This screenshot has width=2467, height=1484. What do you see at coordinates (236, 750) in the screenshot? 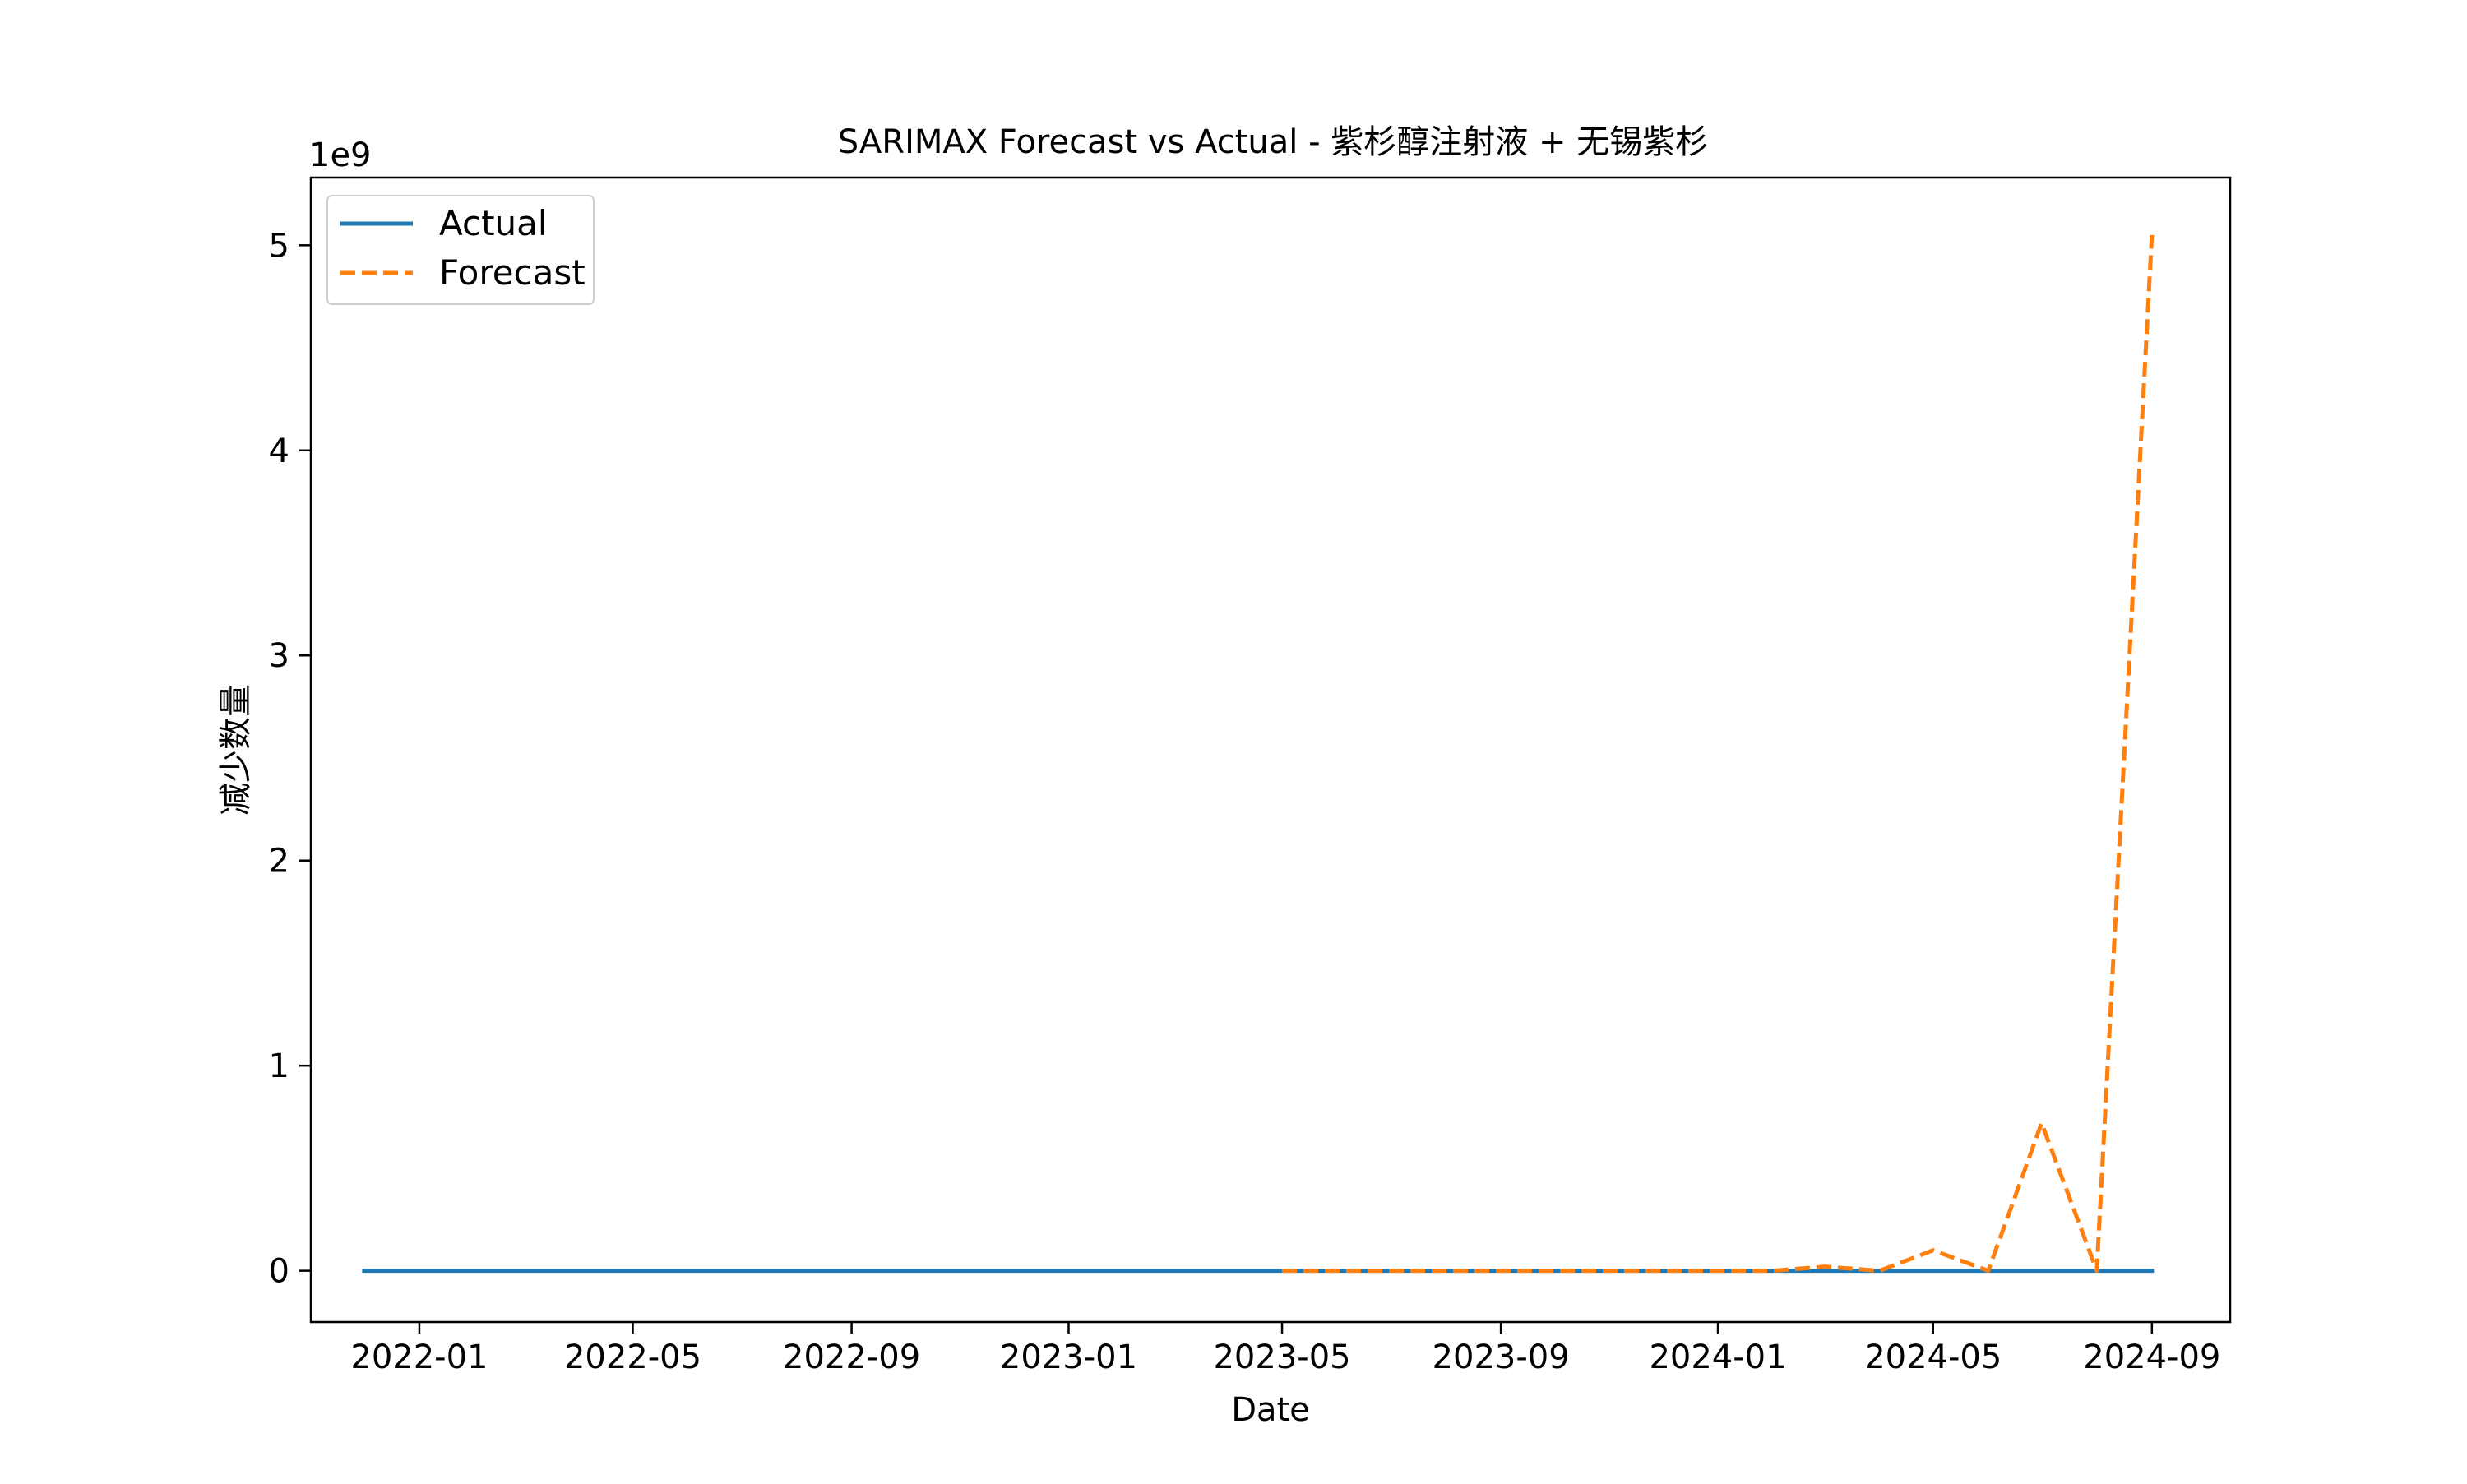
I see `y-axis-label: 减少数量` at bounding box center [236, 750].